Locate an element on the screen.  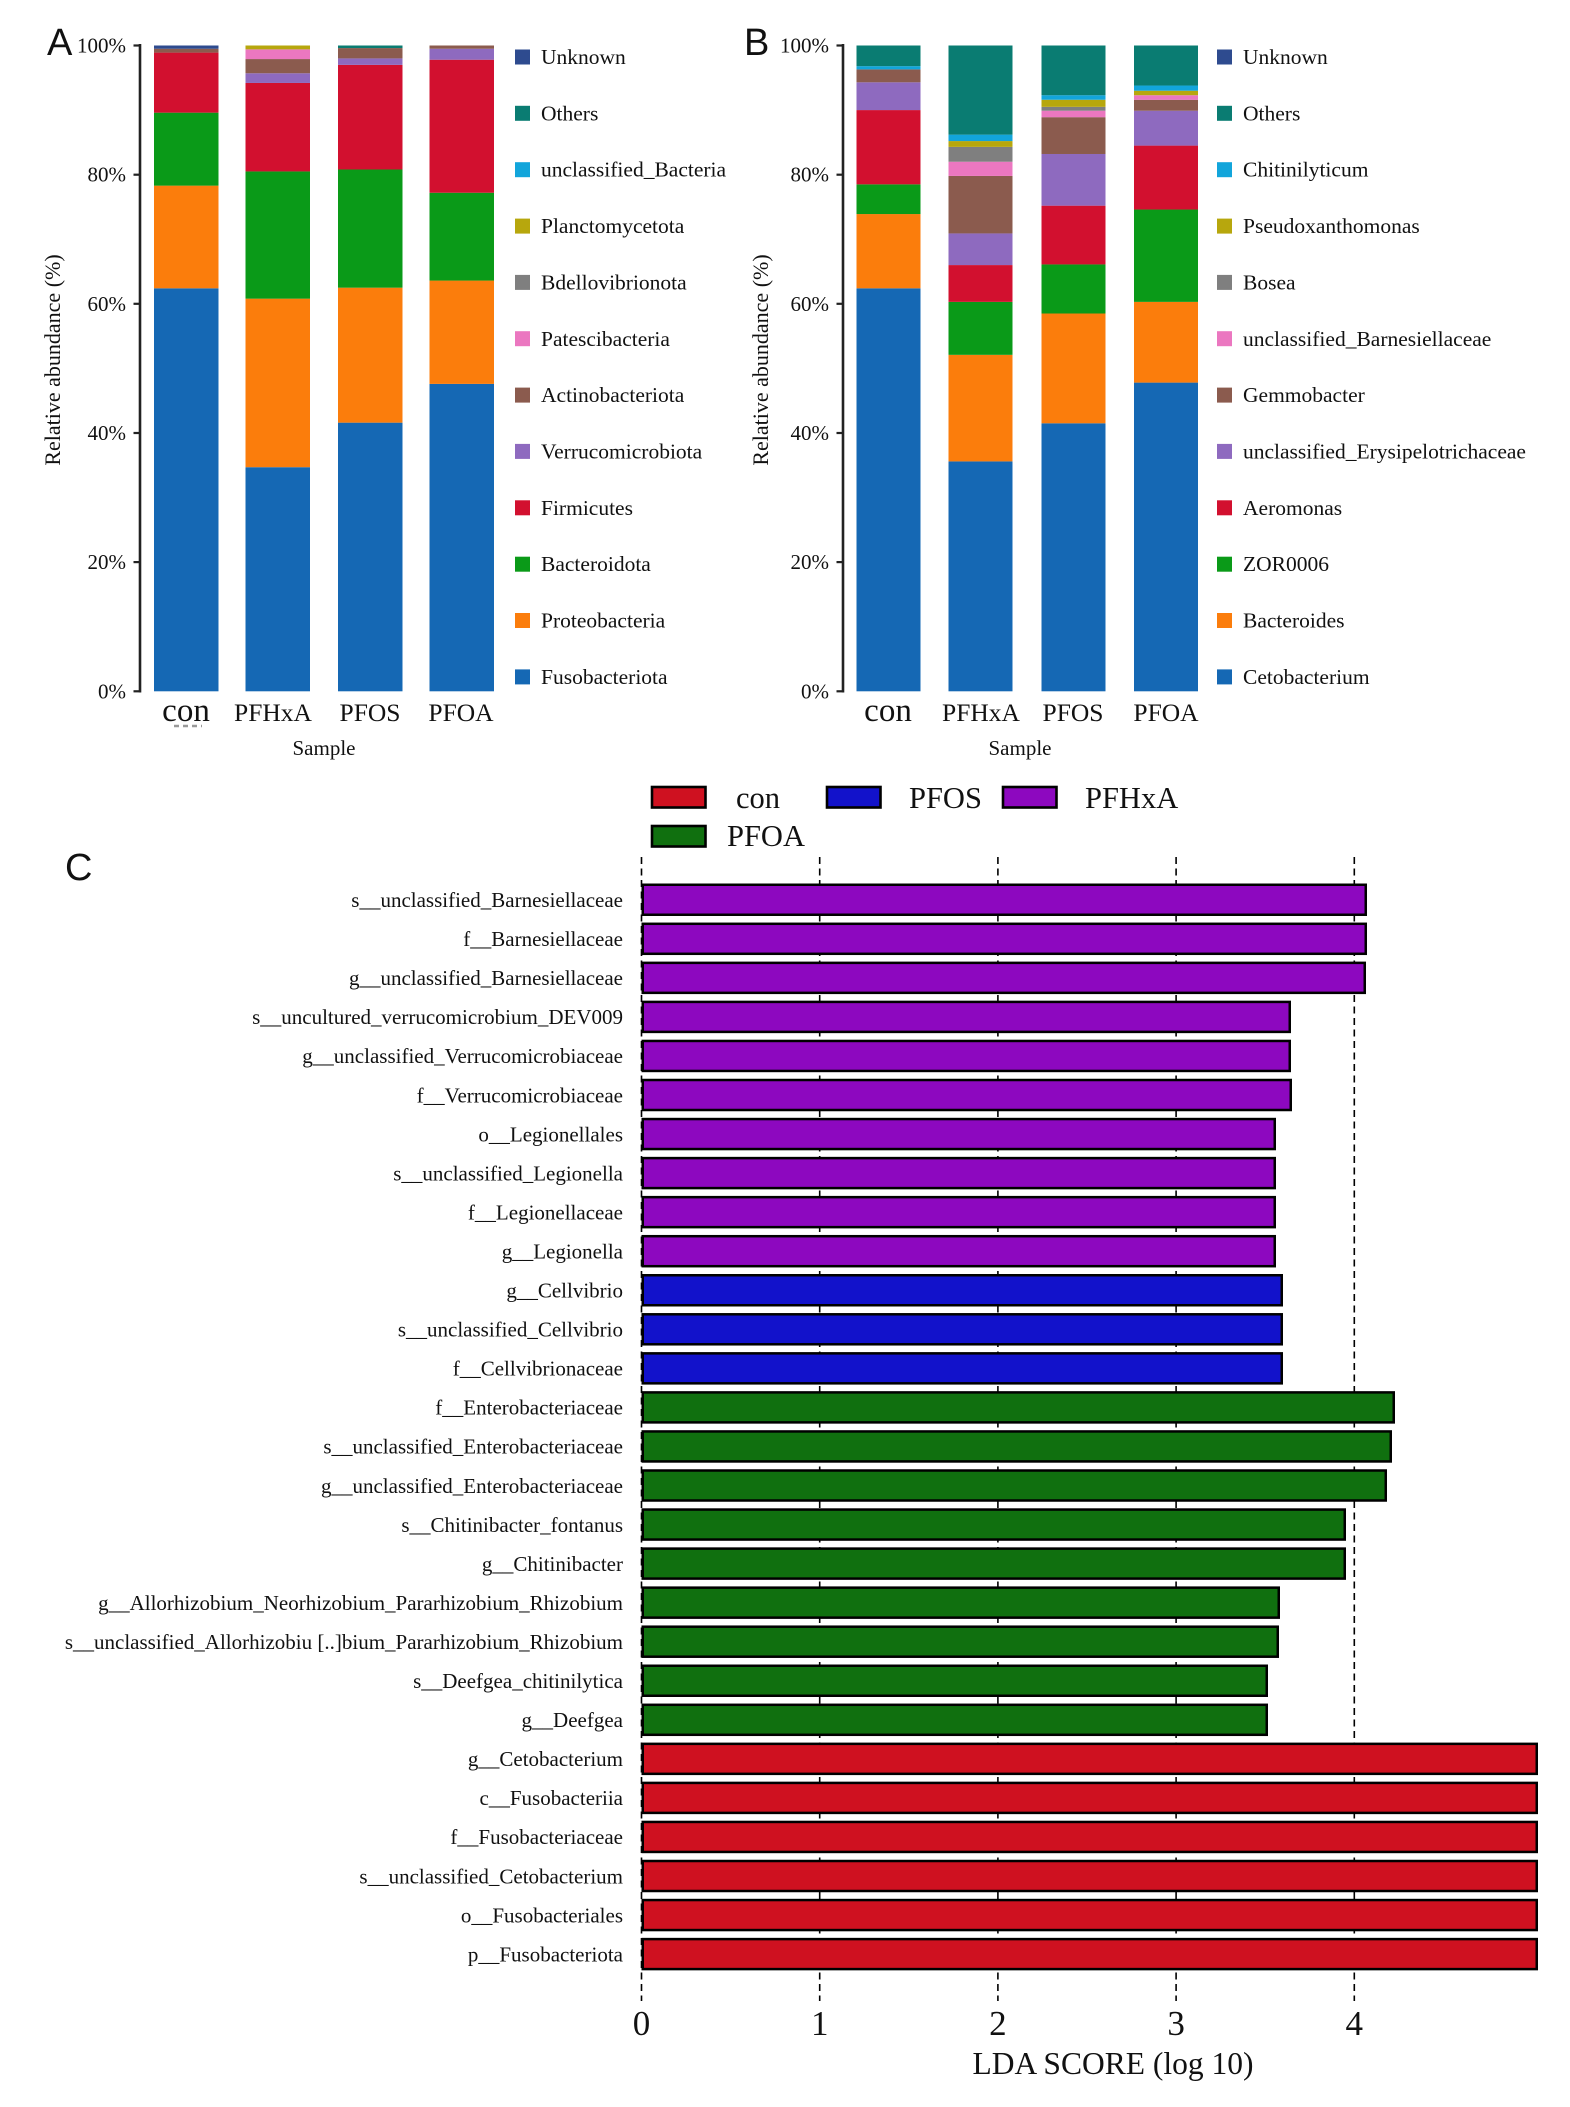
svg-text: Proteobacteria is located at coordinates (603, 621).